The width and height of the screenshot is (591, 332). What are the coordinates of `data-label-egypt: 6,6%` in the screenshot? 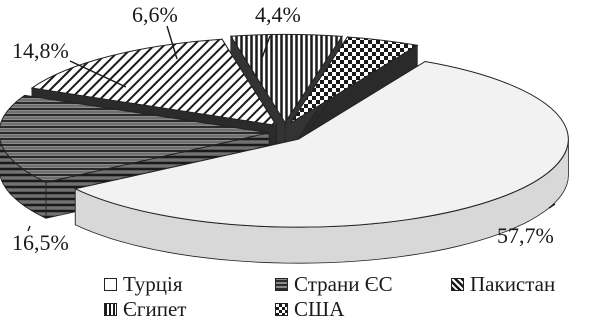 It's located at (155, 14).